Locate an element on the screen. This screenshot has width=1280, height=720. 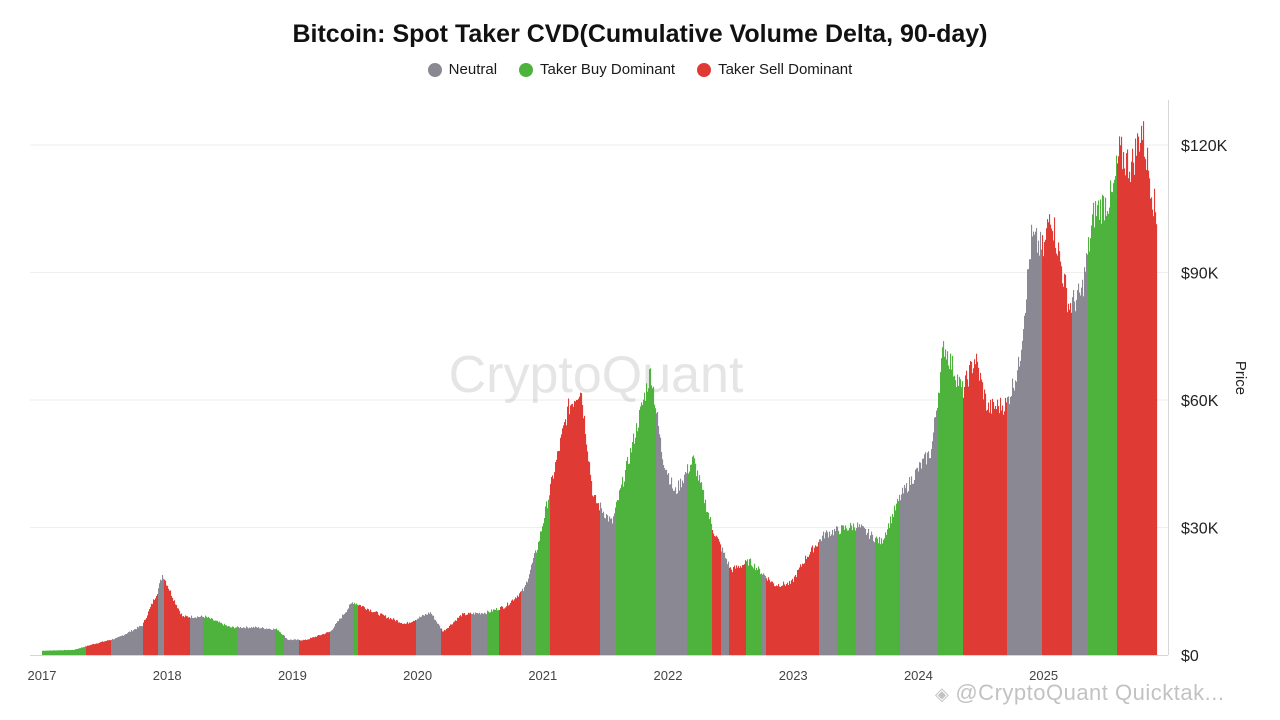
legend-item-buy: Taker Buy Dominant is located at coordinates (597, 69).